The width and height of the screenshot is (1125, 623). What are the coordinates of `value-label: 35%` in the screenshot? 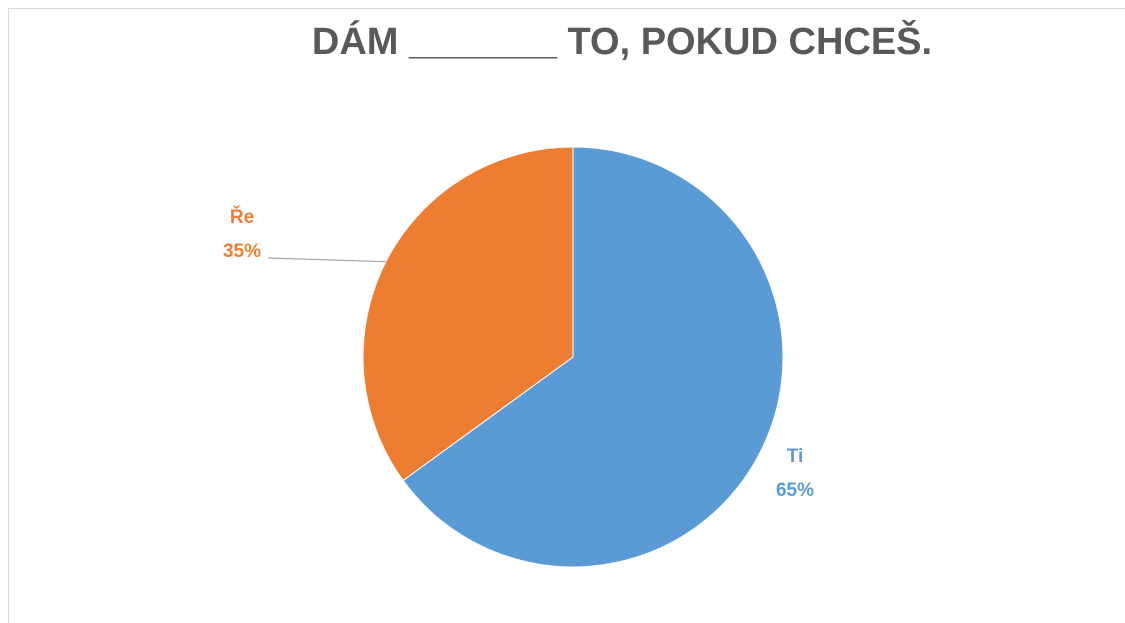 It's located at (242, 251).